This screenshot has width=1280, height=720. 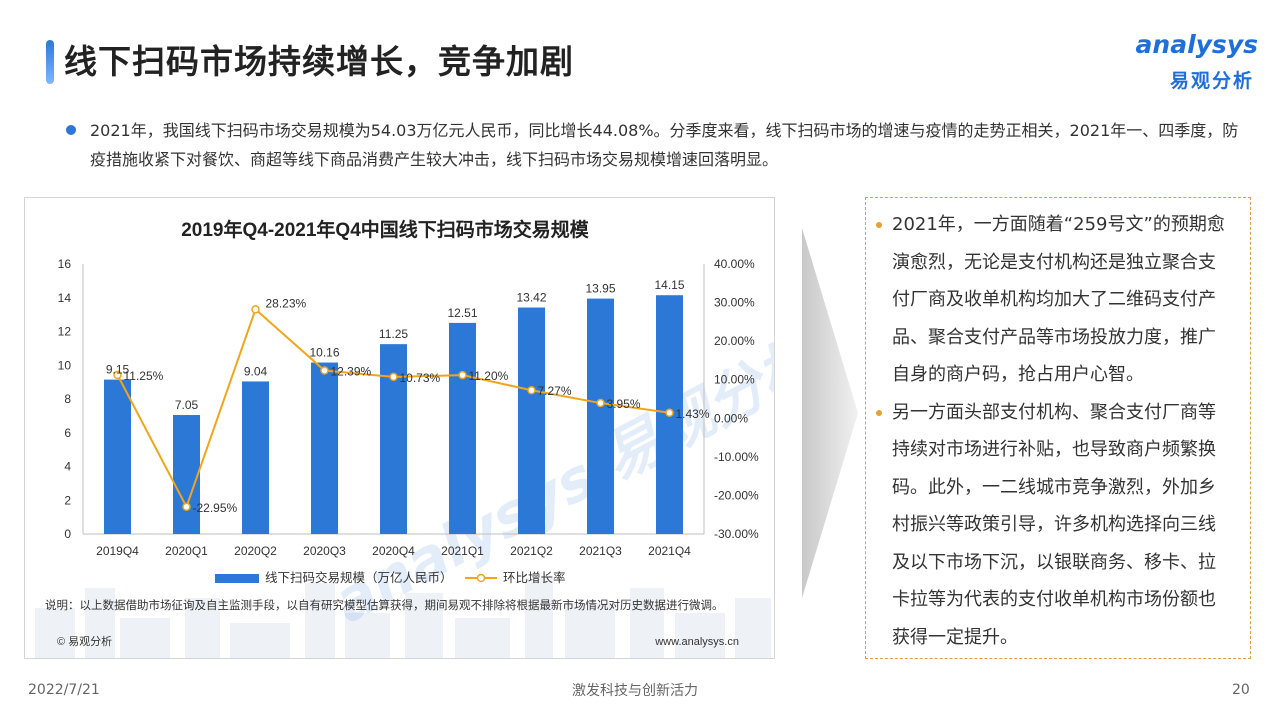 I want to click on growth-point-2021Q2, so click(x=531, y=390).